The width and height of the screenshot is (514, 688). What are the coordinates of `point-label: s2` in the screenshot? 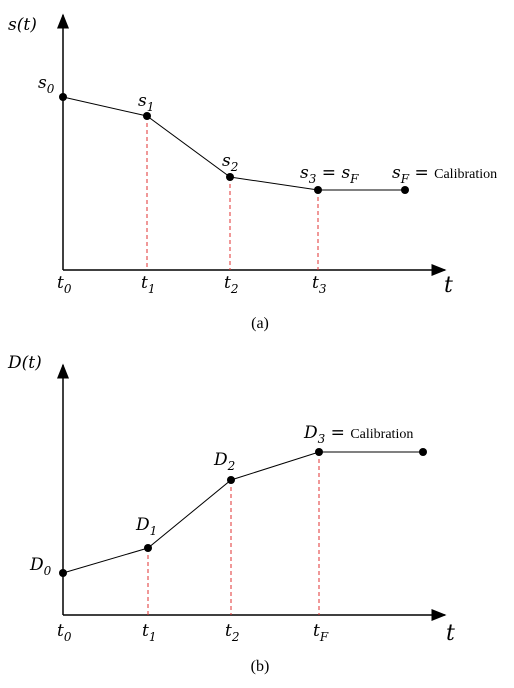 It's located at (230, 162).